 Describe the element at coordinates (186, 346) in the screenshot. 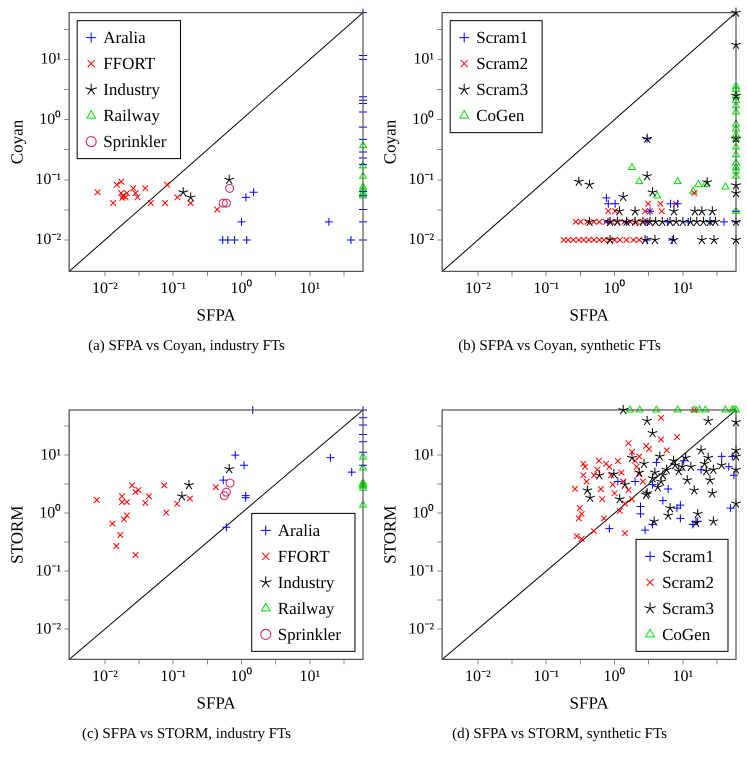

I see `text: (a) SFPA vs Coyan, industry FTs` at that location.